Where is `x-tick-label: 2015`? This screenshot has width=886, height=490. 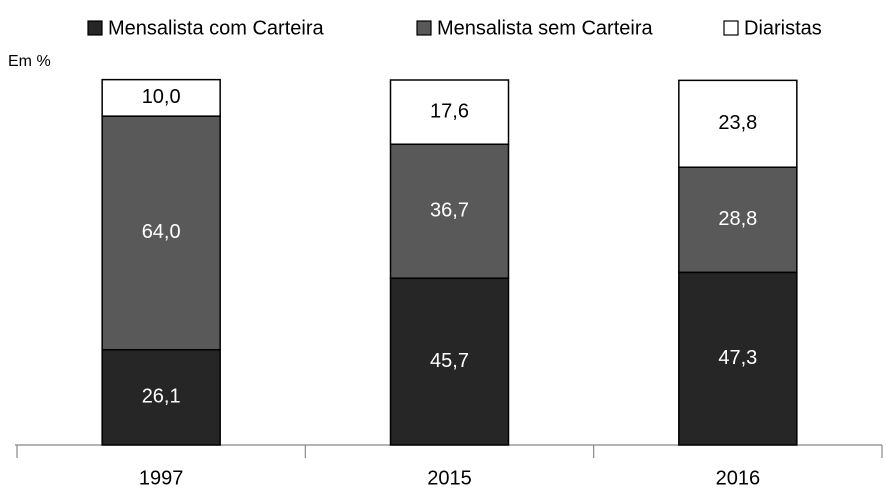 x-tick-label: 2015 is located at coordinates (449, 478).